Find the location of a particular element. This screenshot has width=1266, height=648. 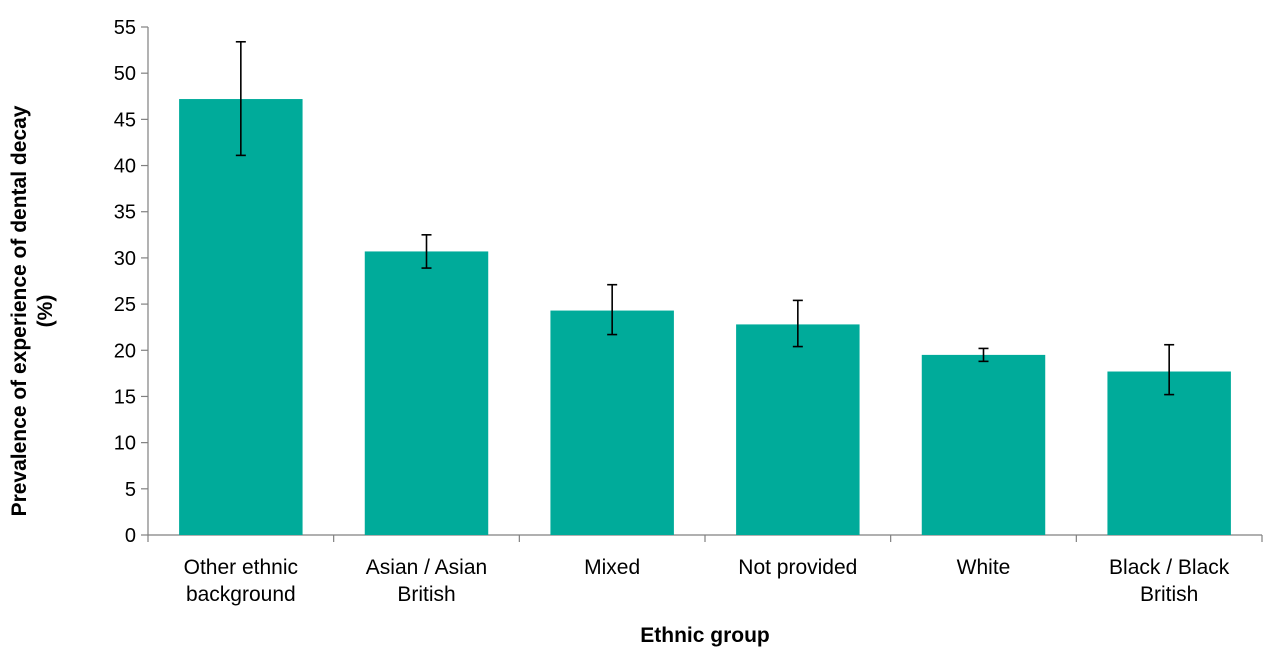

y-tick-label: 30 is located at coordinates (125, 259).